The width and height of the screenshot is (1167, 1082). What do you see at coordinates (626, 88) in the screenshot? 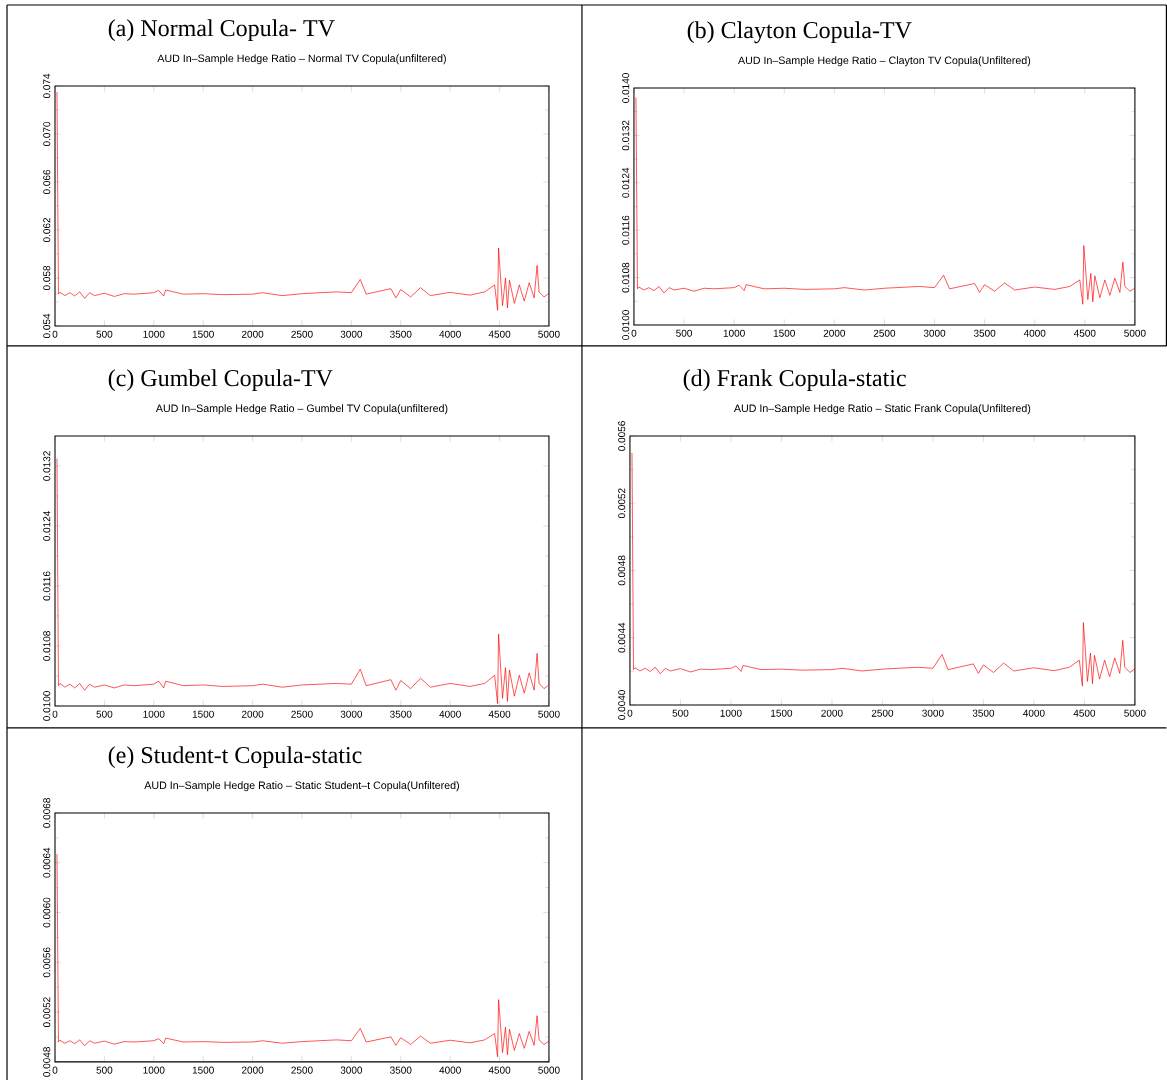
I see `y-tick-label: 0.0140` at bounding box center [626, 88].